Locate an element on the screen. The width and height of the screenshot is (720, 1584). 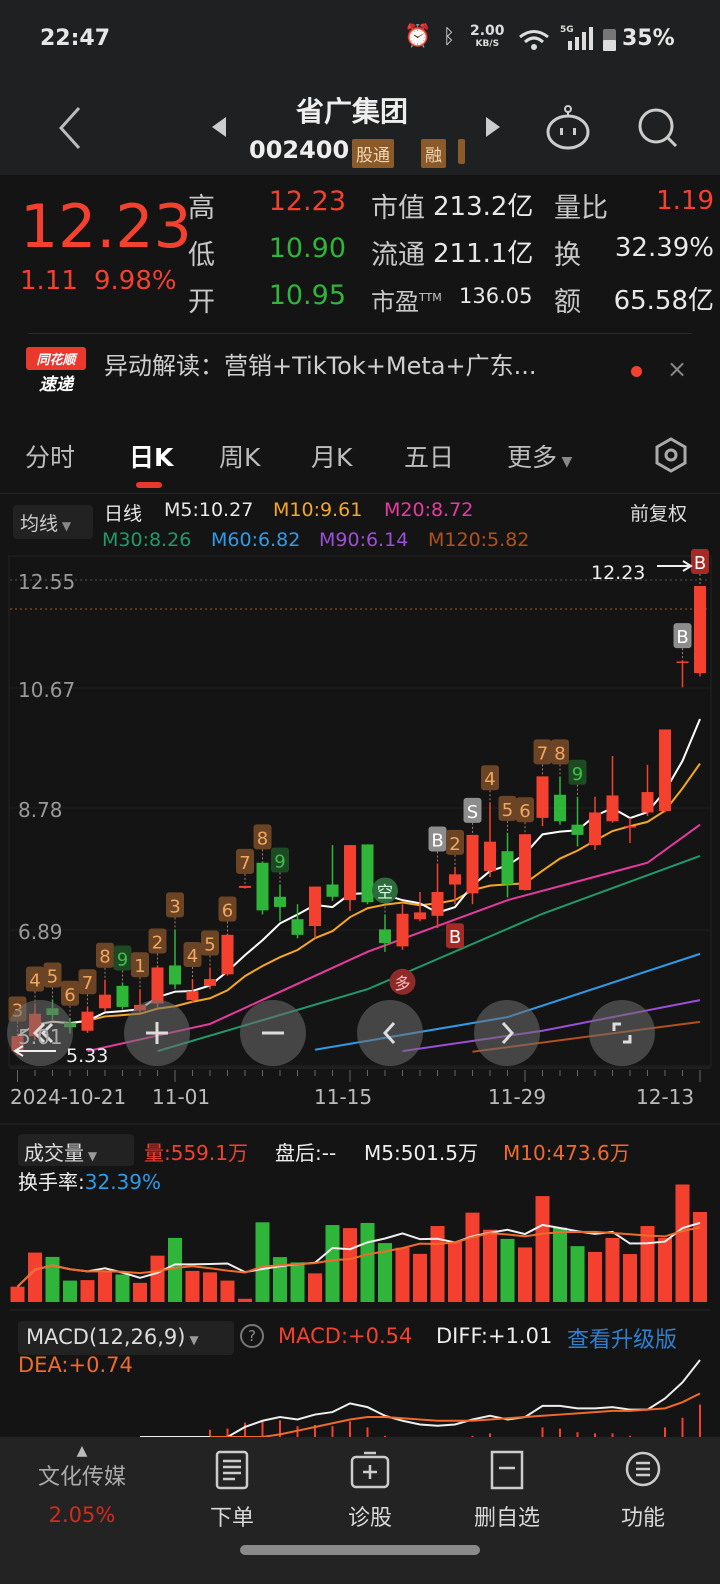
tab-intraday: 分时 is located at coordinates (50, 457).